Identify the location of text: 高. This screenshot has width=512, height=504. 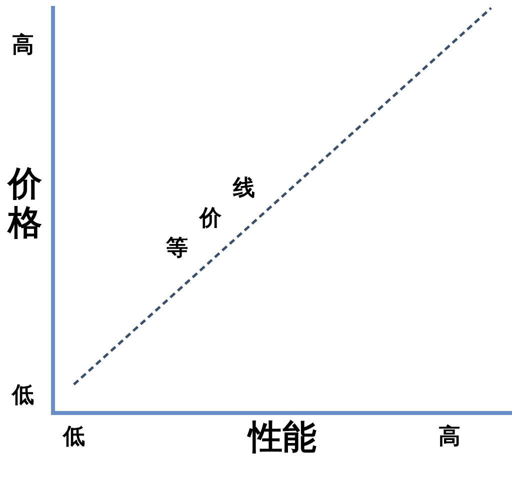
(23, 45).